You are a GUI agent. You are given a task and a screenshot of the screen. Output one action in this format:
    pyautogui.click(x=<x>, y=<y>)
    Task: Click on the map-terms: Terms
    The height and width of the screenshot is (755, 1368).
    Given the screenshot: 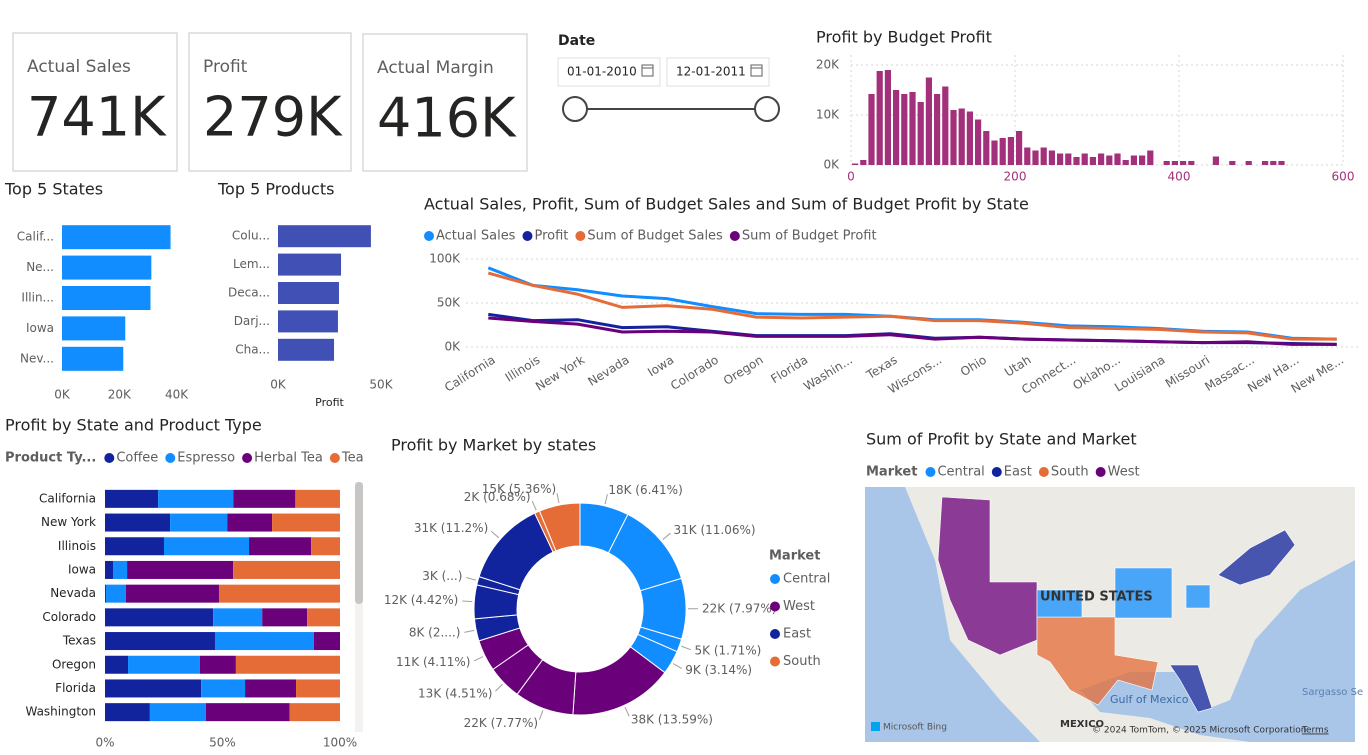 What is the action you would take?
    pyautogui.click(x=1315, y=731)
    